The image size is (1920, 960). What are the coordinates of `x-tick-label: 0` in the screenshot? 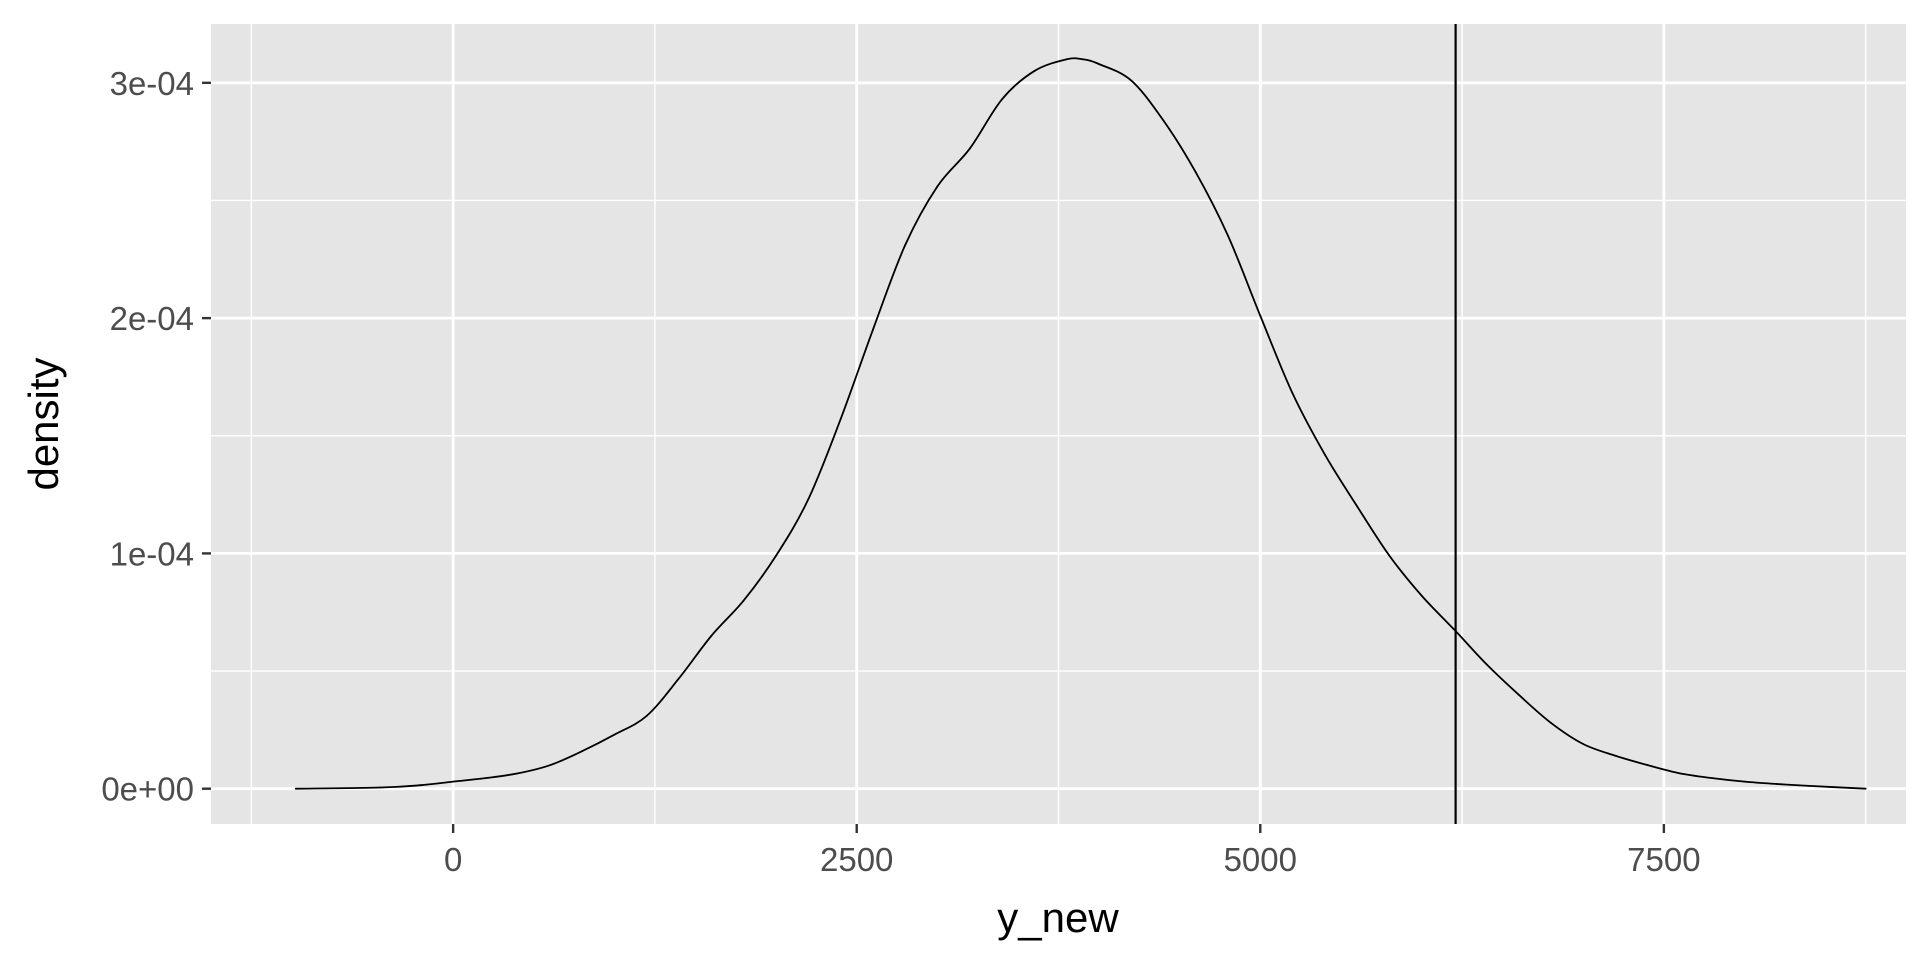 It's located at (453, 859).